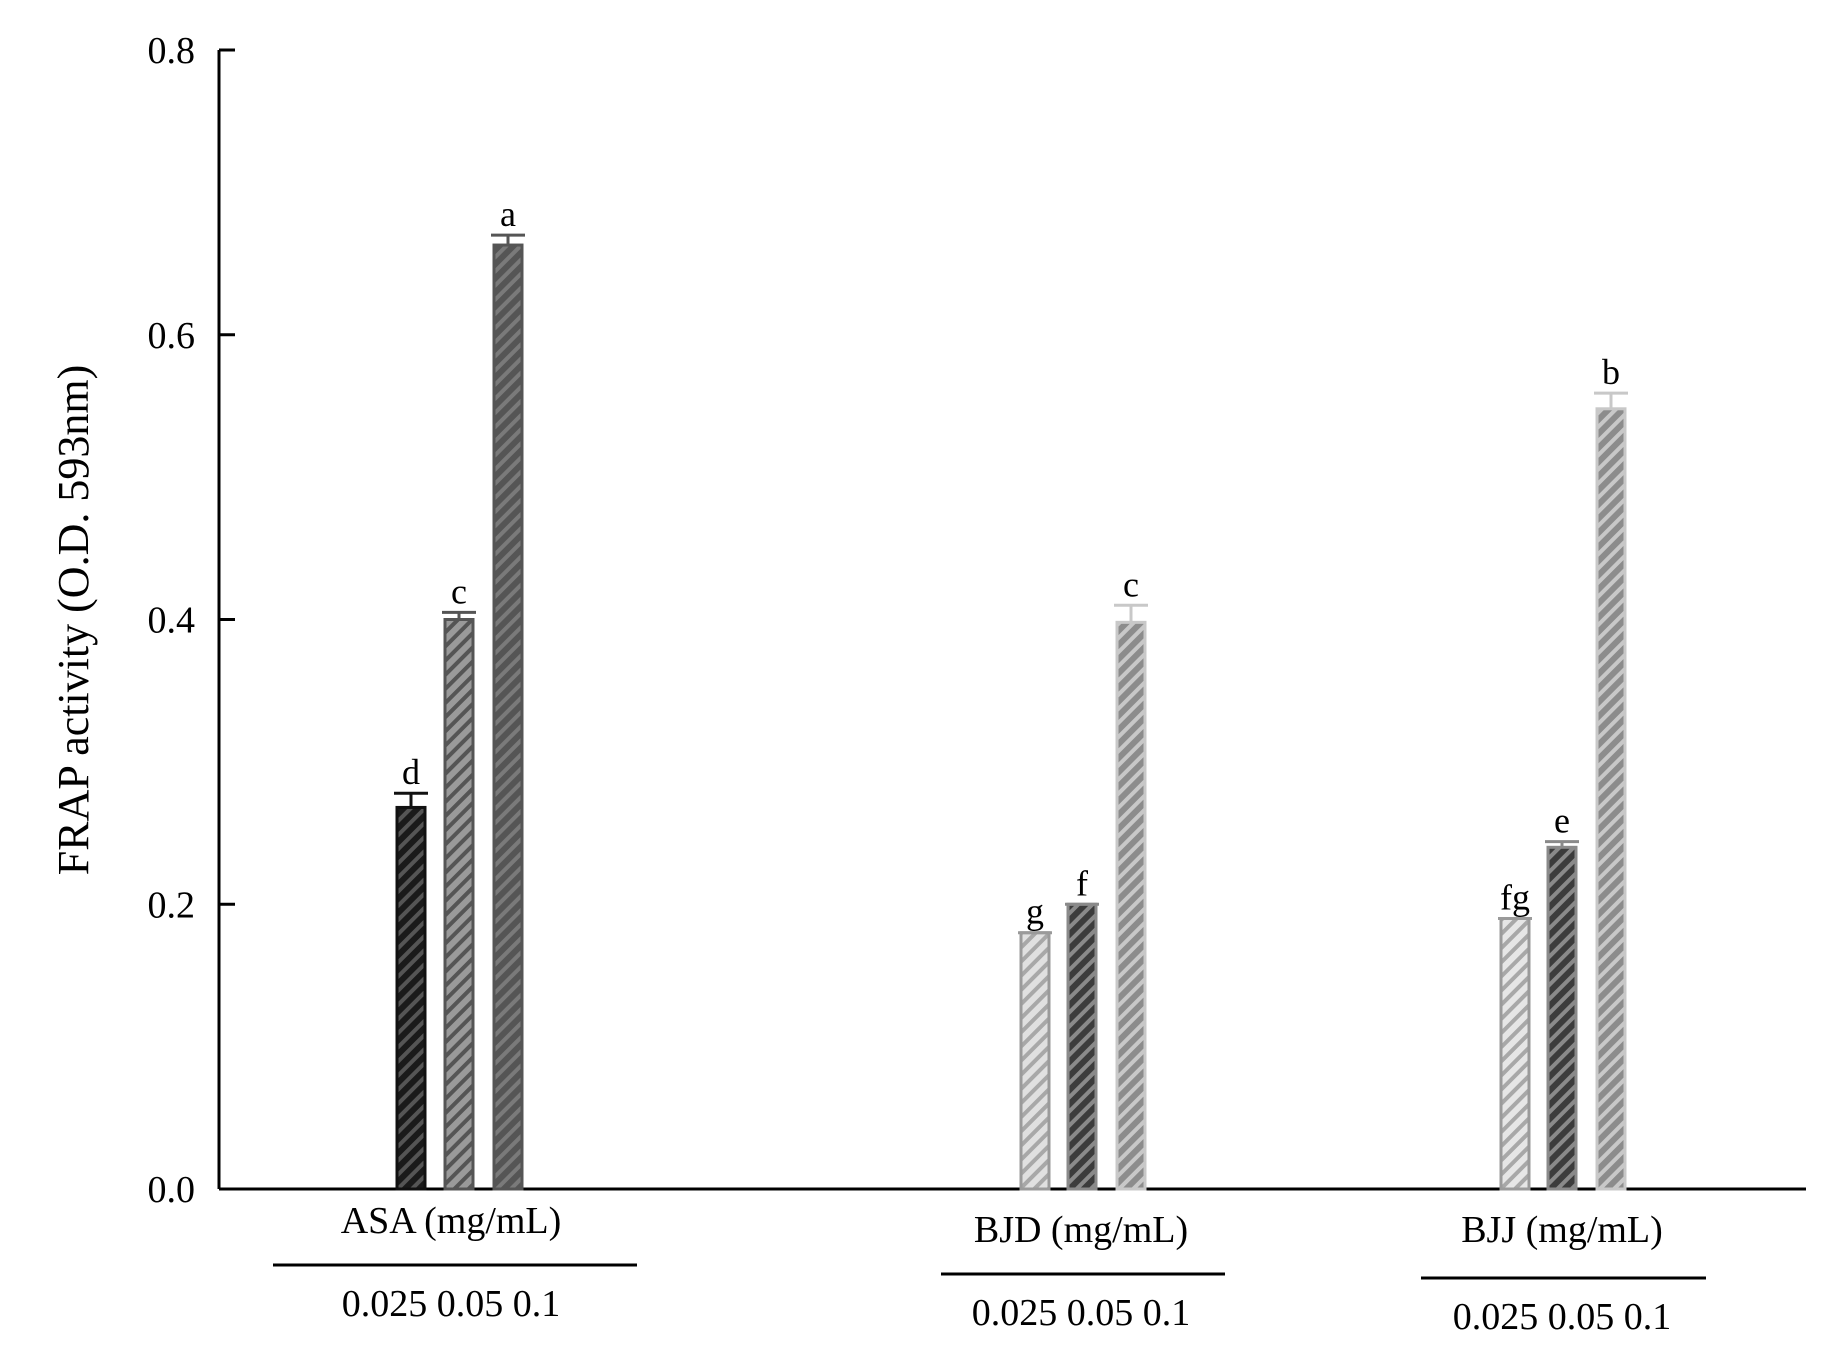  I want to click on significance-letter: fg, so click(1515, 897).